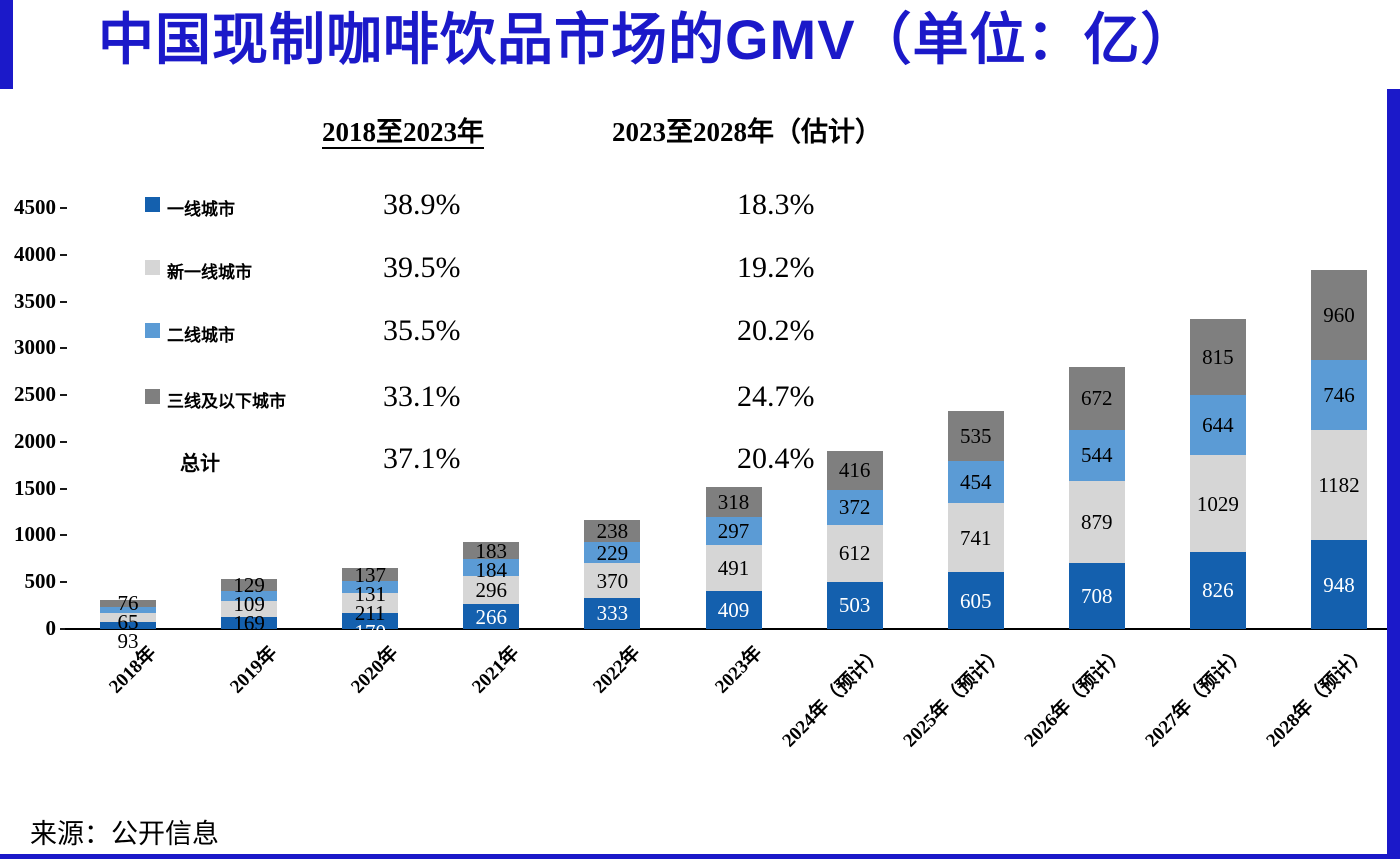 The height and width of the screenshot is (859, 1400). Describe the element at coordinates (776, 330) in the screenshot. I see `cagr-value: 20.2%` at that location.